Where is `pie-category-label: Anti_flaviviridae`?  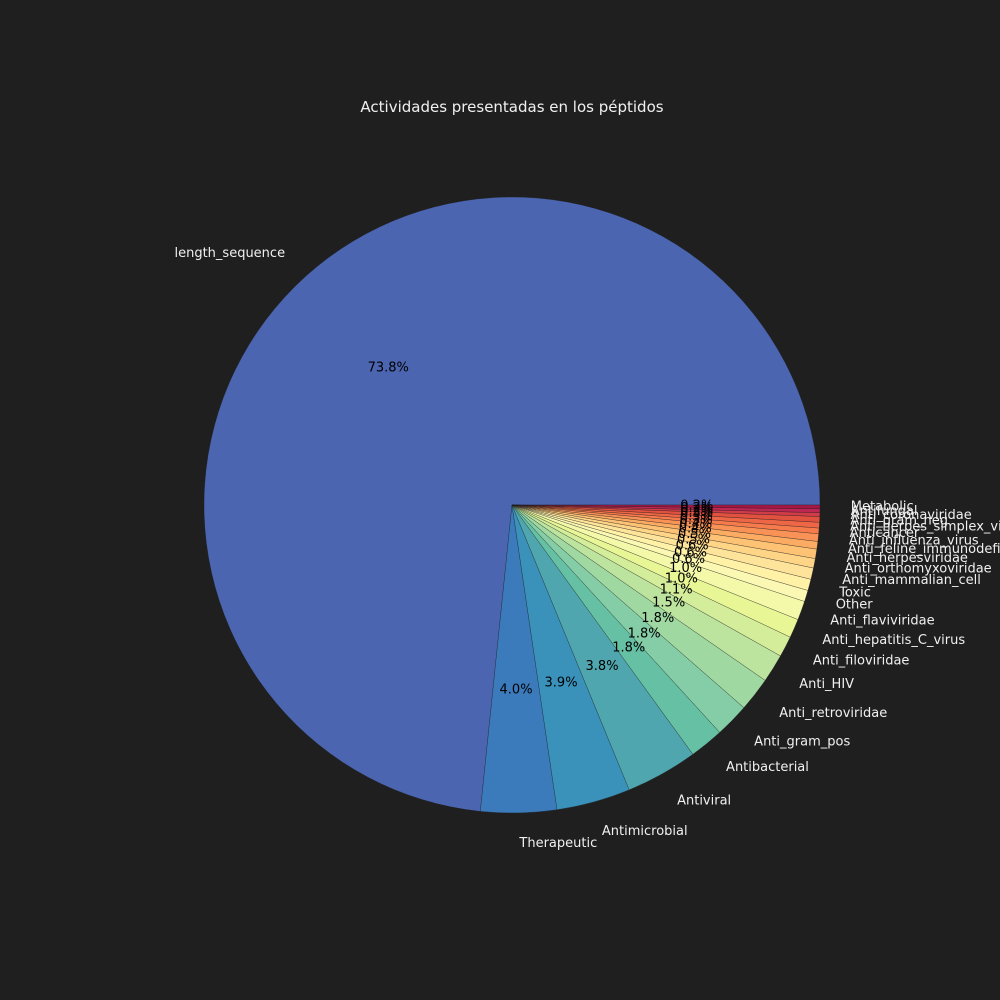 pie-category-label: Anti_flaviviridae is located at coordinates (882, 621).